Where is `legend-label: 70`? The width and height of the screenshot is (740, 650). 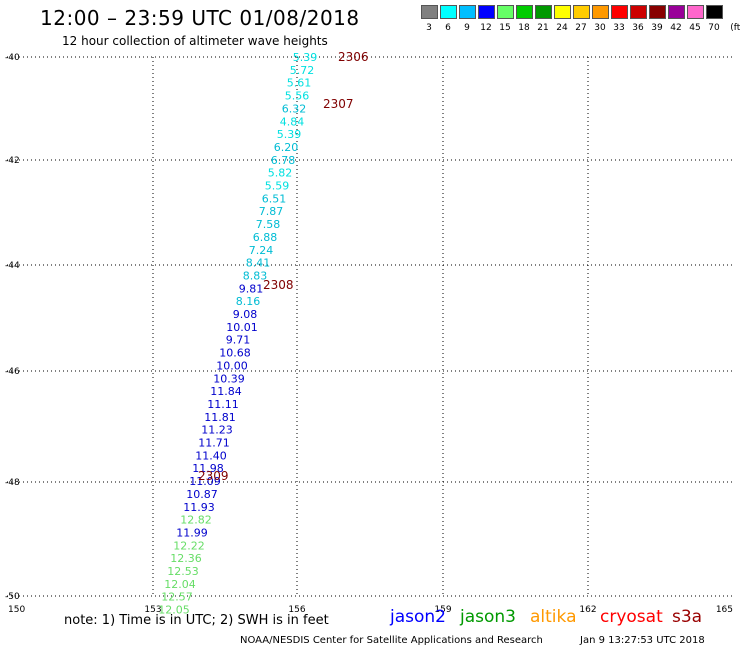
legend-label: 70 is located at coordinates (714, 28).